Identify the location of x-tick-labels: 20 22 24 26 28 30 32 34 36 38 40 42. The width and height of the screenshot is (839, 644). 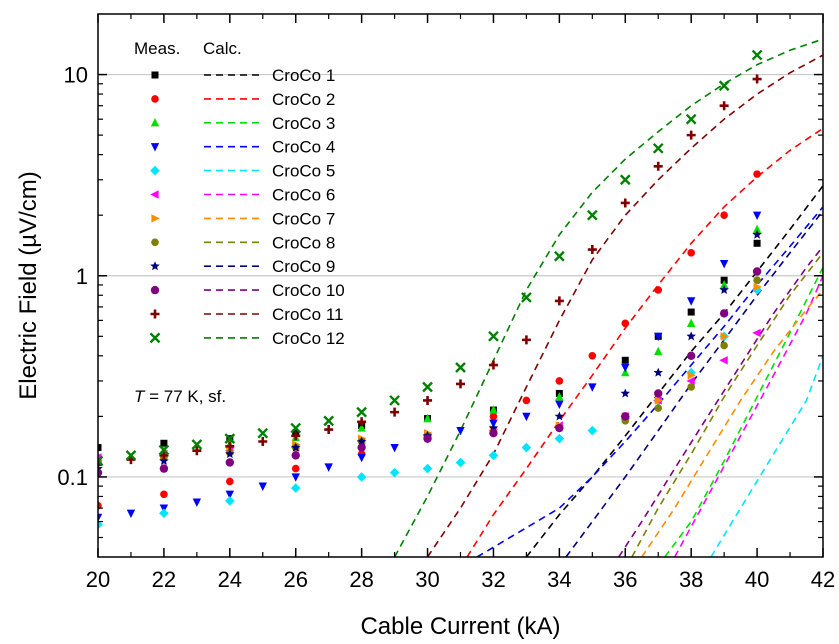
(460, 579).